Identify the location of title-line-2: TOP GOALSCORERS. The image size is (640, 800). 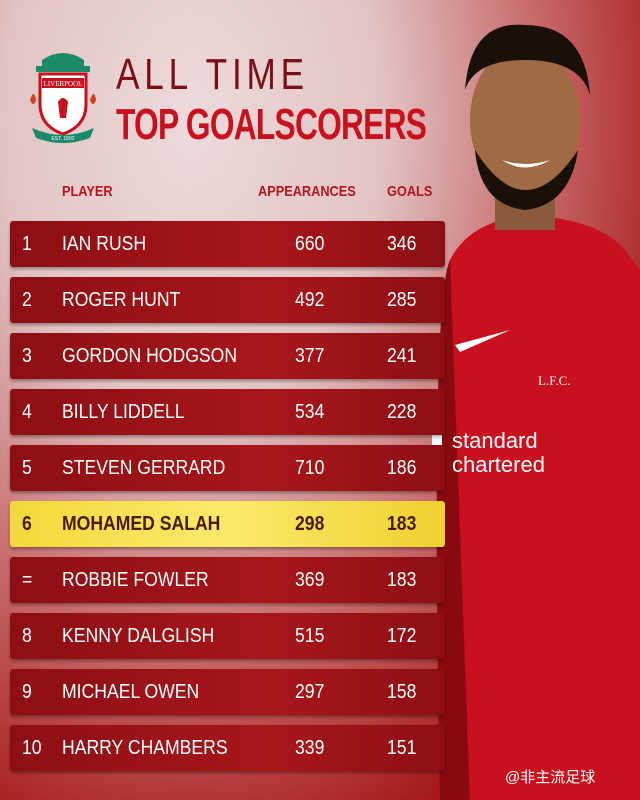
(271, 124).